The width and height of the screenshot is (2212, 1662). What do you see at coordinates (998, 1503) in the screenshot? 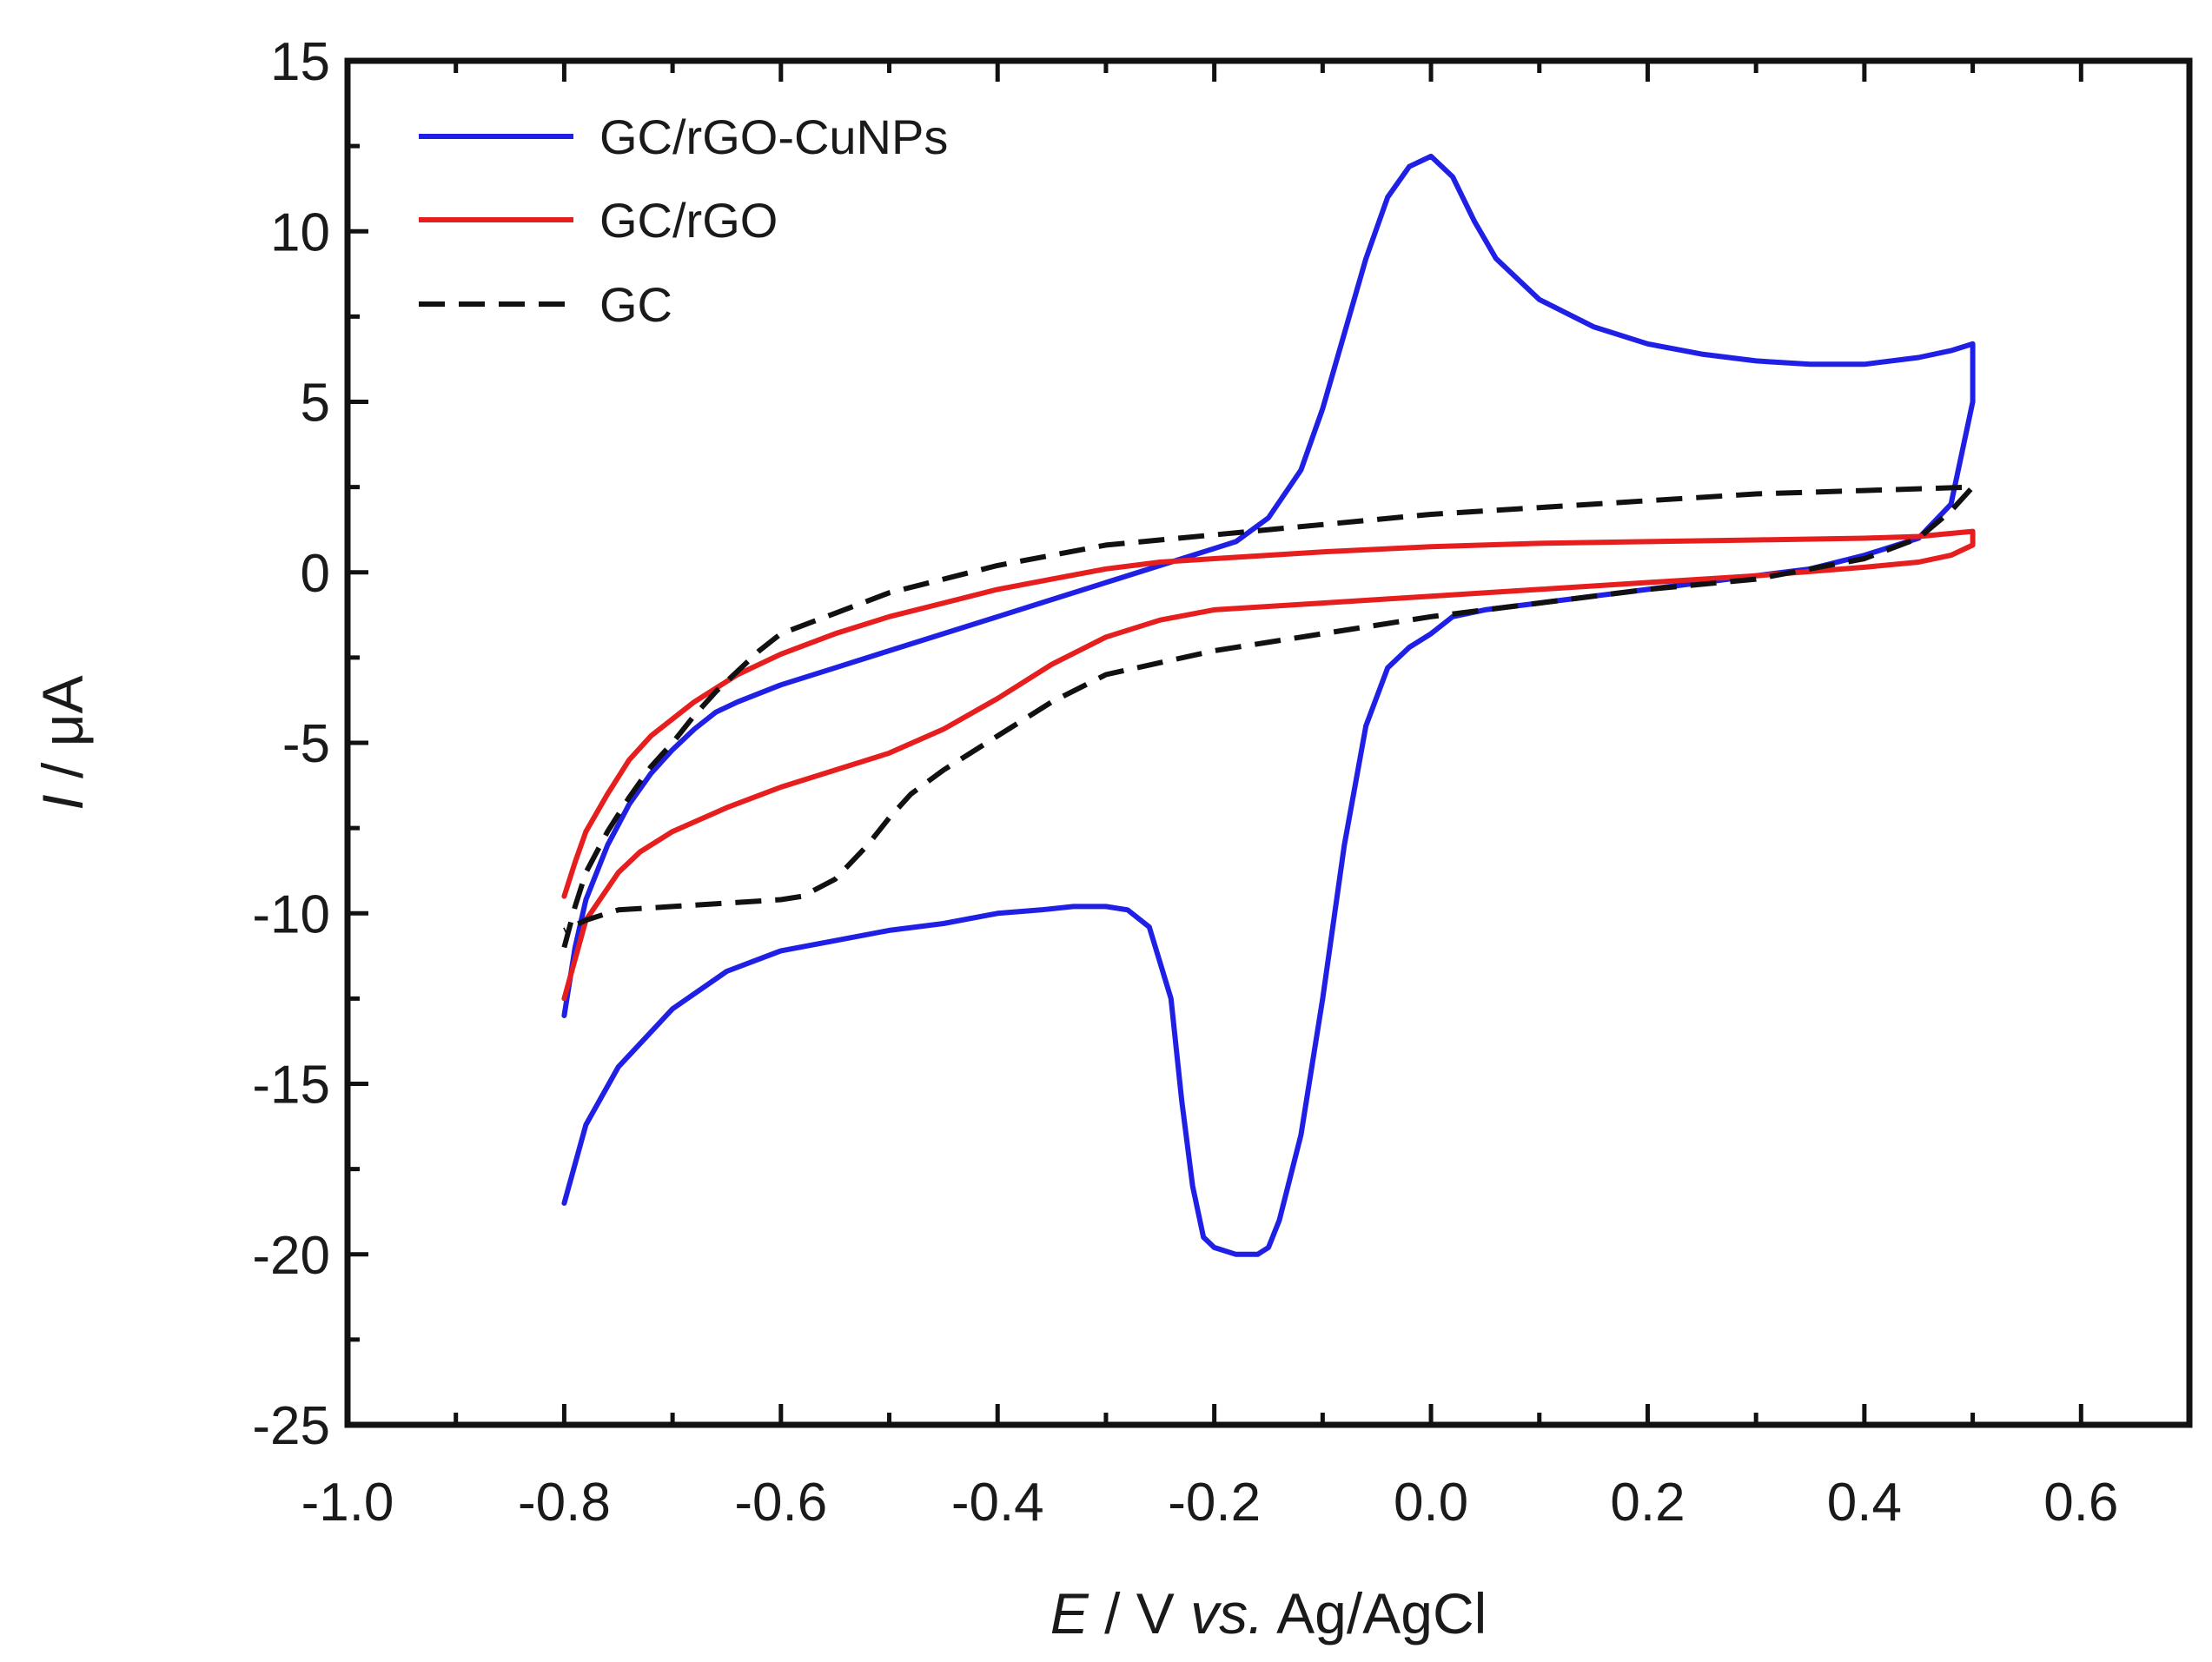
I see `x-tick-label: -0.4` at bounding box center [998, 1503].